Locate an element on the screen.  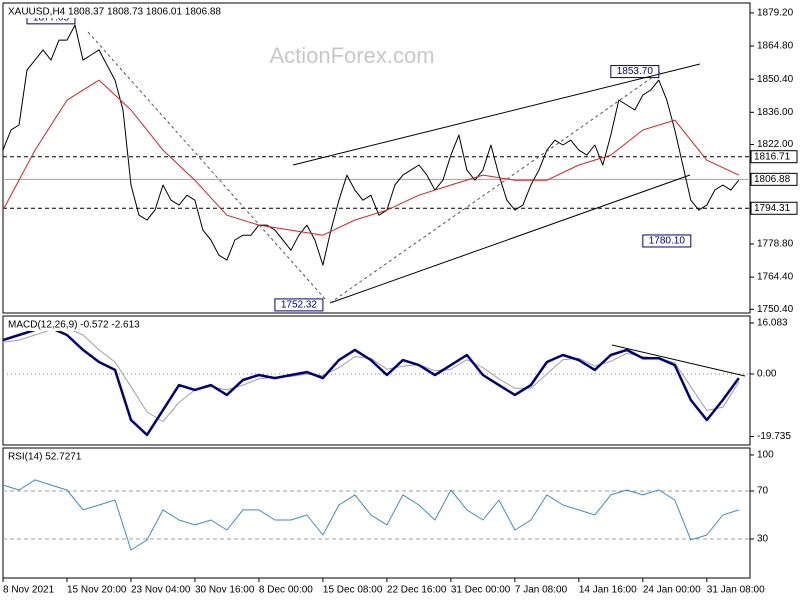
y-tick-label: 1864.80 is located at coordinates (775, 46).